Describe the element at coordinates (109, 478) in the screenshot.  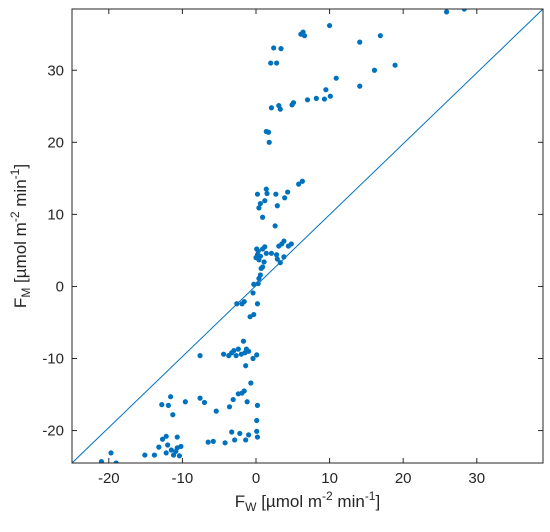
I see `x-tick-label: -20` at that location.